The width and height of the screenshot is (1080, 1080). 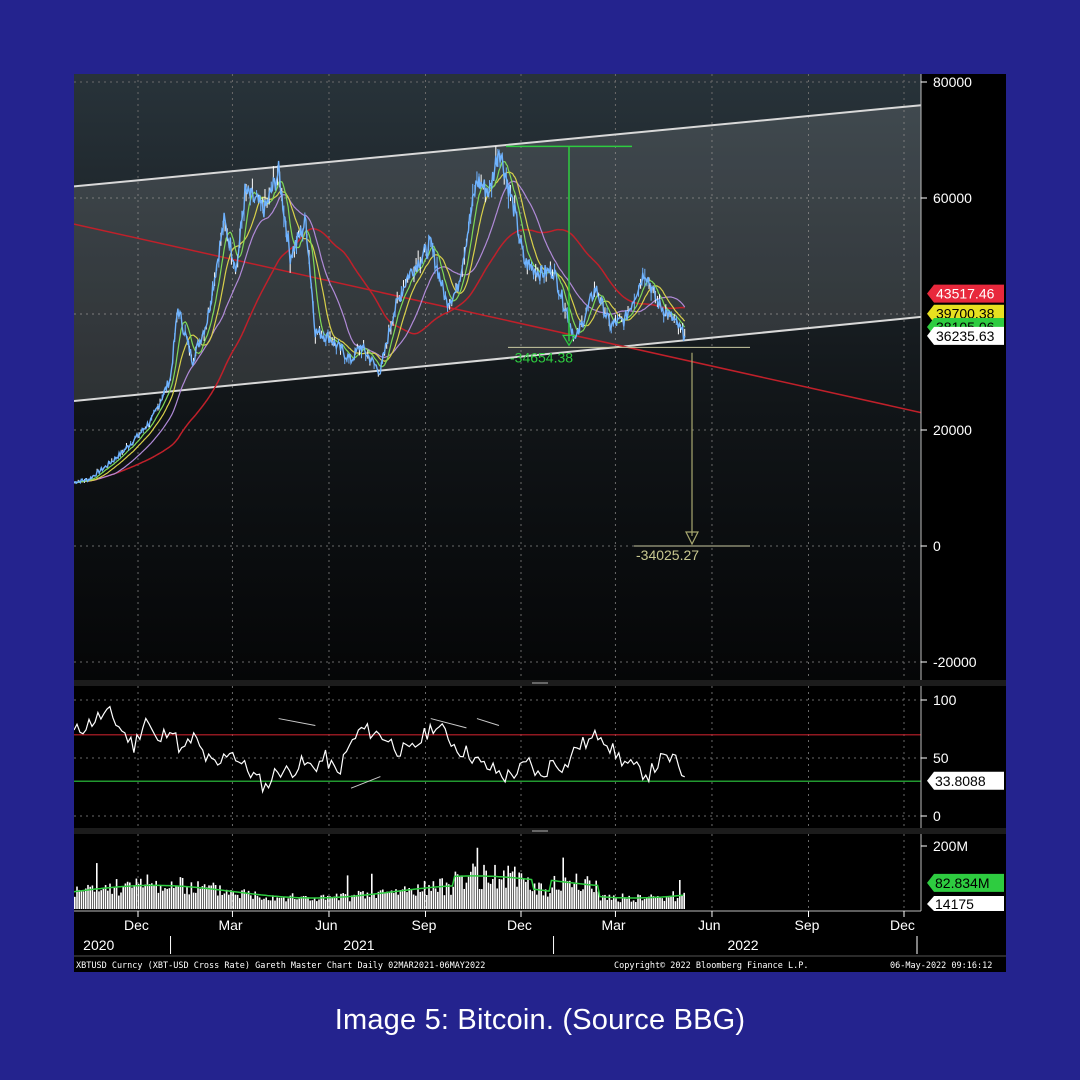 What do you see at coordinates (965, 903) in the screenshot?
I see `volume-last-tag-bg` at bounding box center [965, 903].